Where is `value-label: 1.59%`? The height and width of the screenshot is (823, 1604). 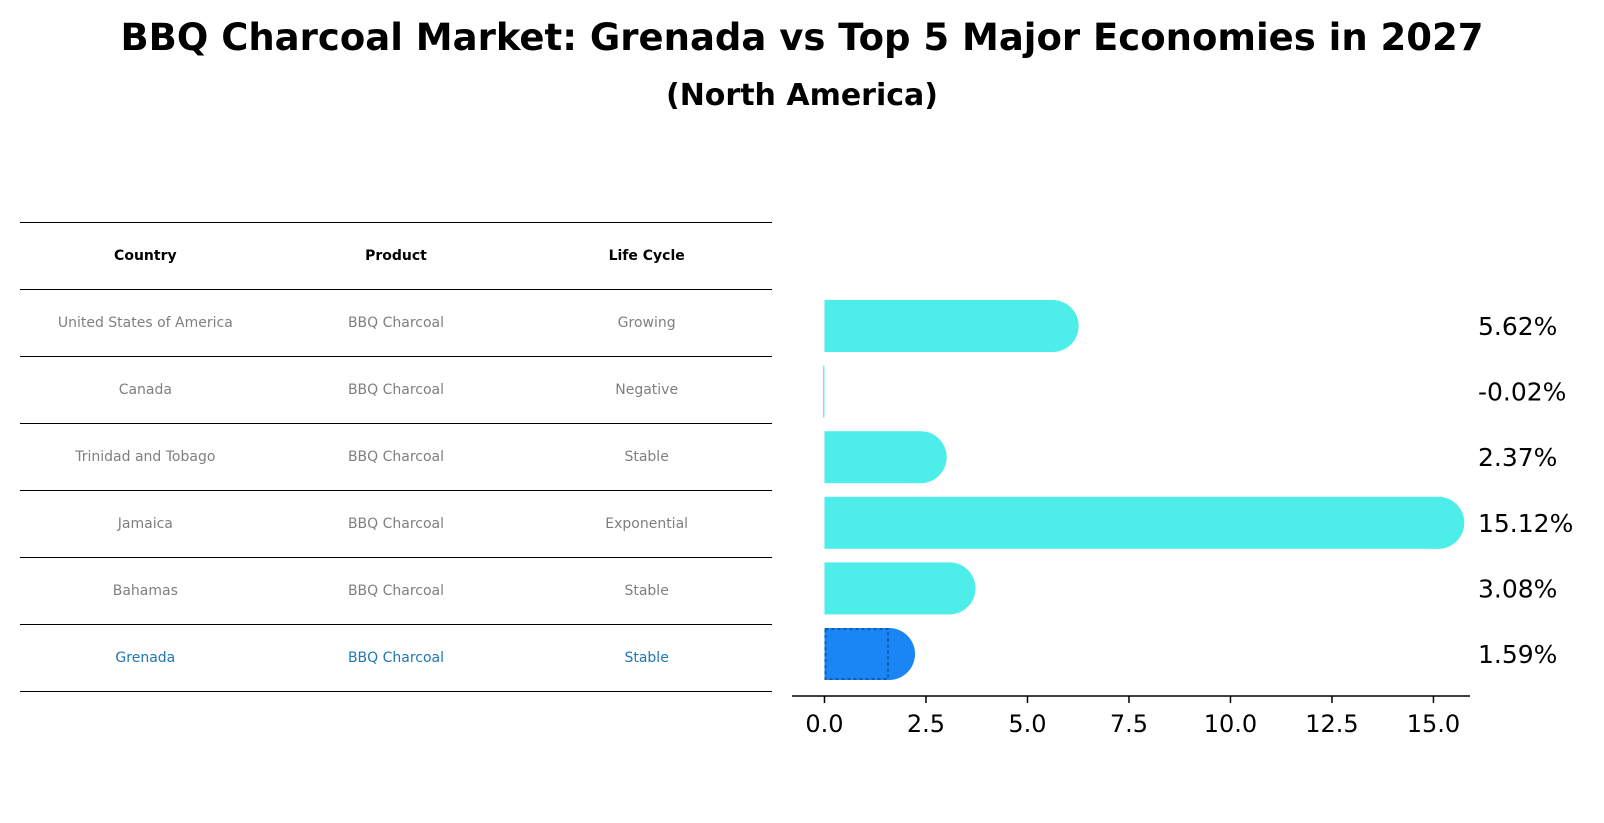
value-label: 1.59% is located at coordinates (1517, 654).